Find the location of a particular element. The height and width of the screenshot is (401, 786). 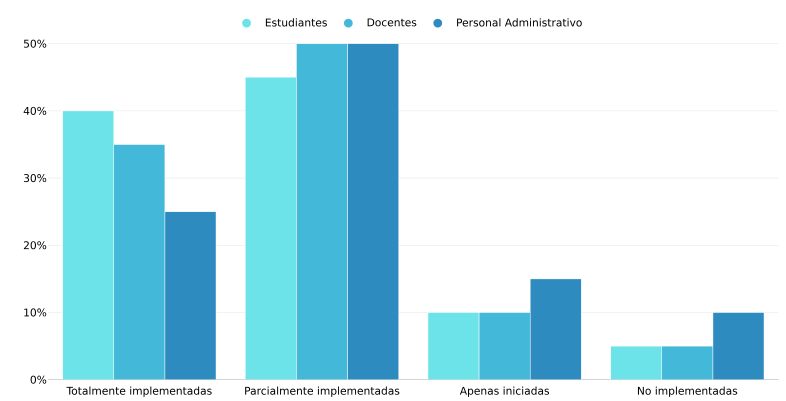

x-tick-label: Apenas iniciadas is located at coordinates (505, 391).